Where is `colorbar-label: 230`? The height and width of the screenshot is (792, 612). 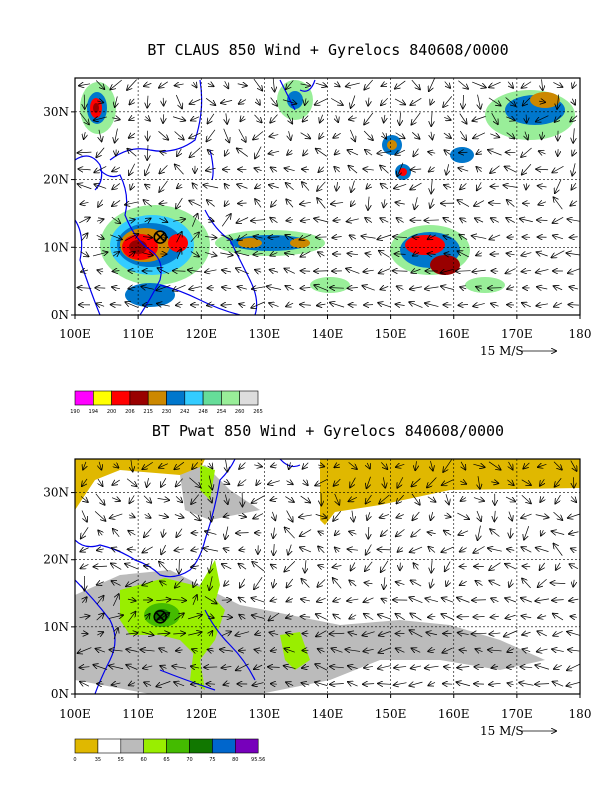
colorbar-label: 230 is located at coordinates (167, 412).